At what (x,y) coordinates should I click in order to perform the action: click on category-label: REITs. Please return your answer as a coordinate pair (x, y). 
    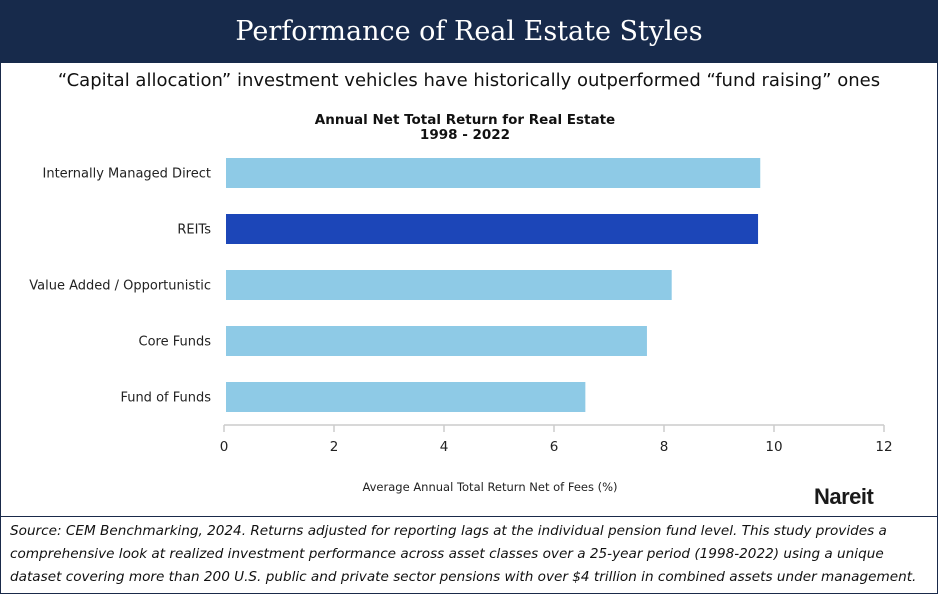
    Looking at the image, I should click on (194, 230).